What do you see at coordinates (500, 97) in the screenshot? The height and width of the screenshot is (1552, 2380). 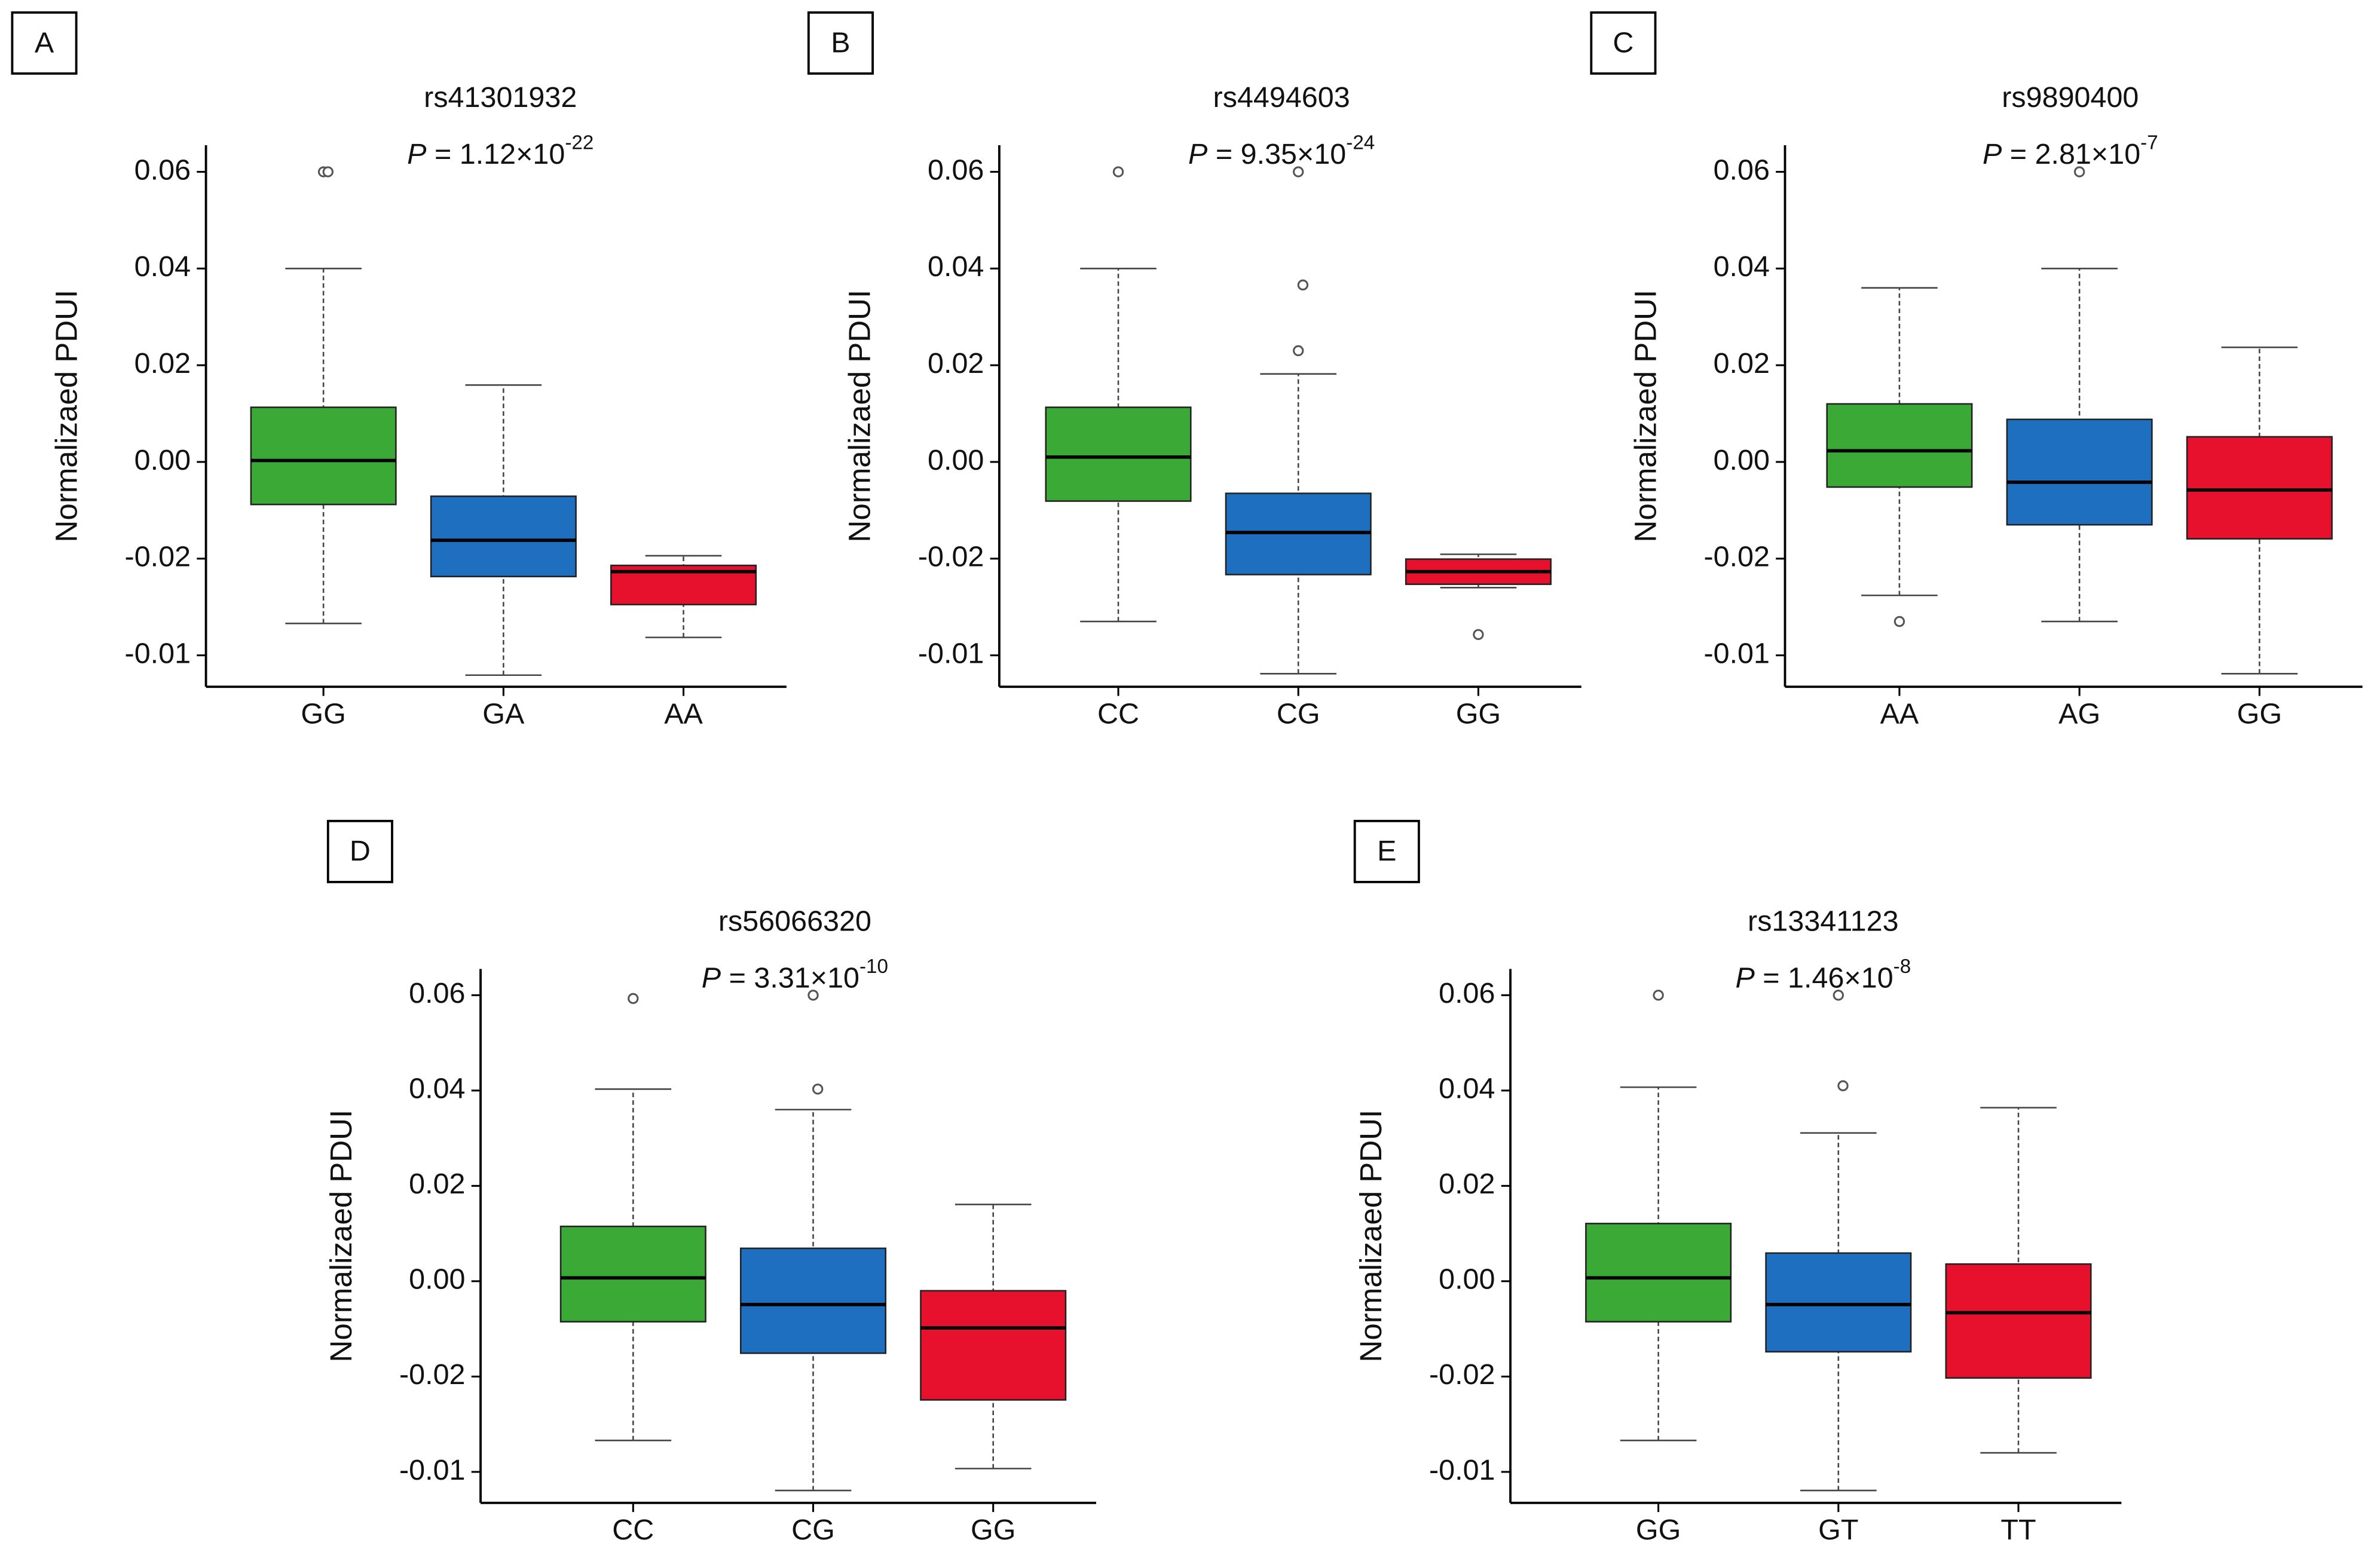 I see `panel-title: rs41301932` at bounding box center [500, 97].